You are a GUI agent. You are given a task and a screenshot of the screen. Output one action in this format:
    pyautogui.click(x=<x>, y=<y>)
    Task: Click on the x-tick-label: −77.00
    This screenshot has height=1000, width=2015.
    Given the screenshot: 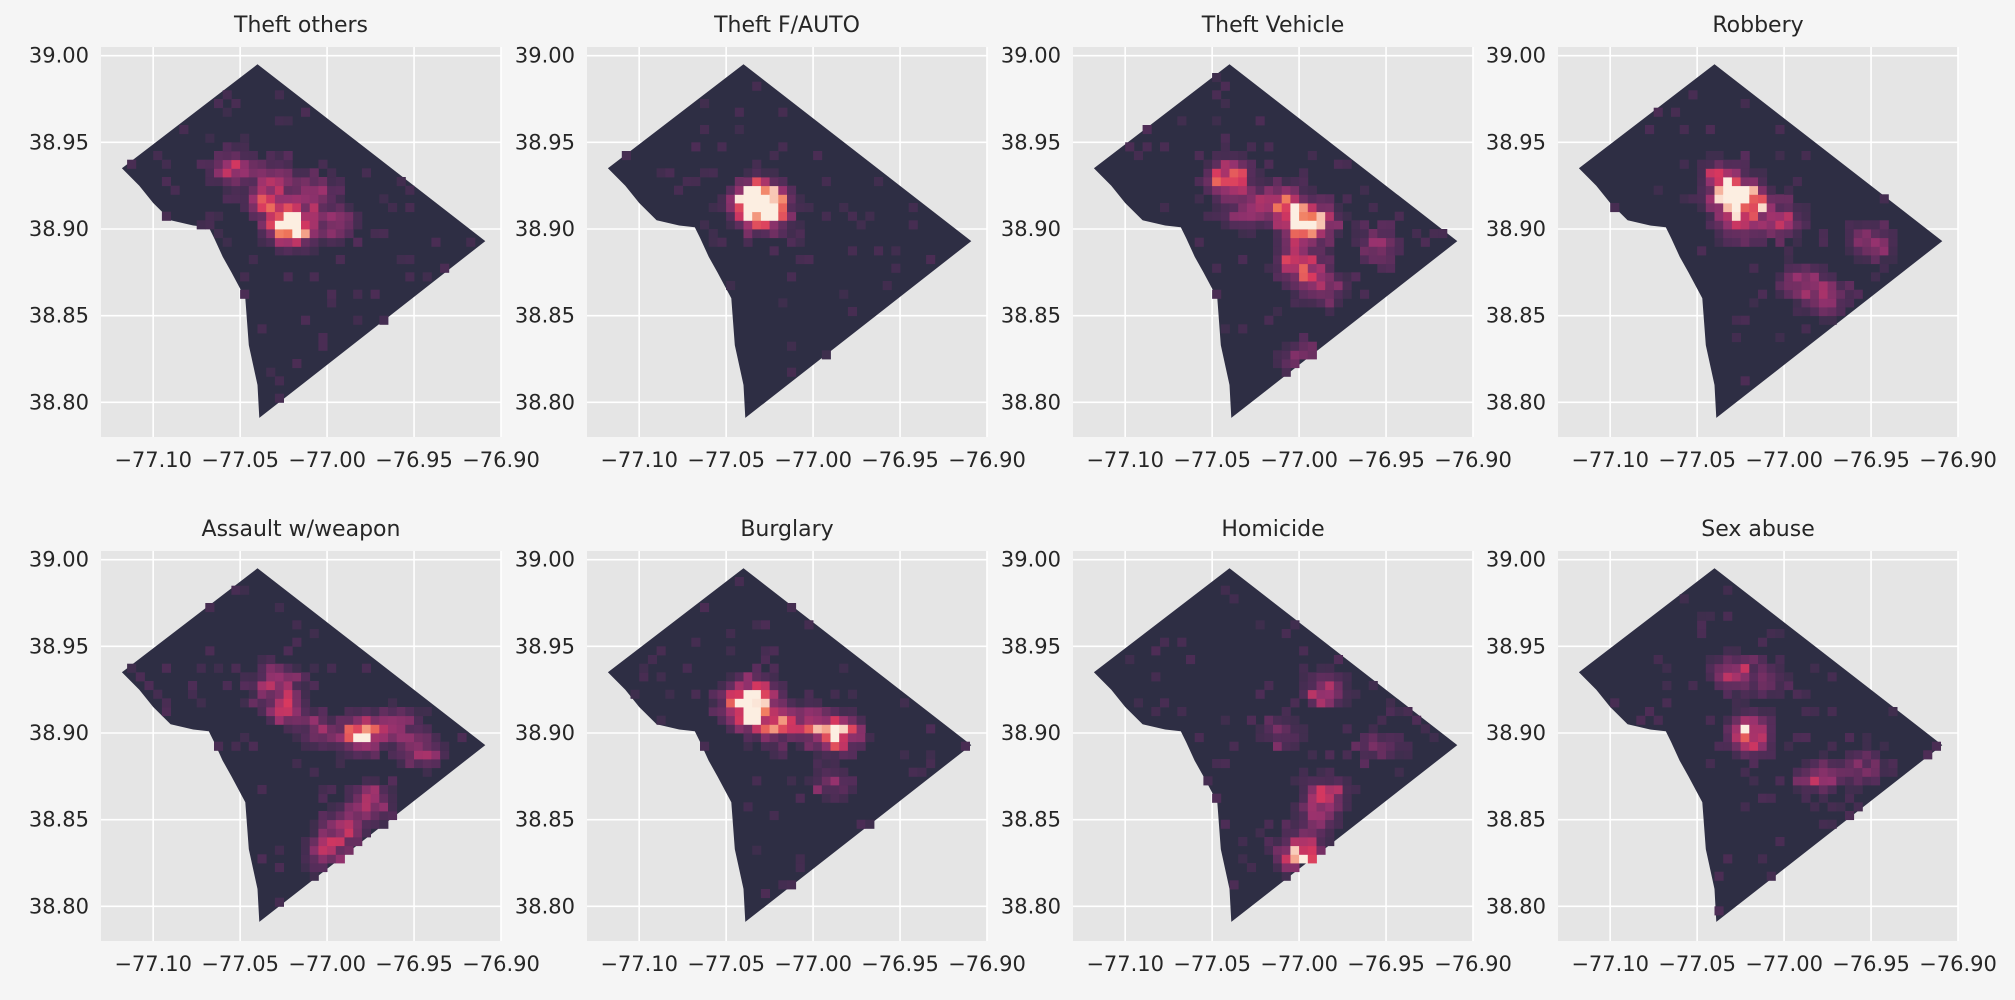 What is the action you would take?
    pyautogui.click(x=1299, y=964)
    